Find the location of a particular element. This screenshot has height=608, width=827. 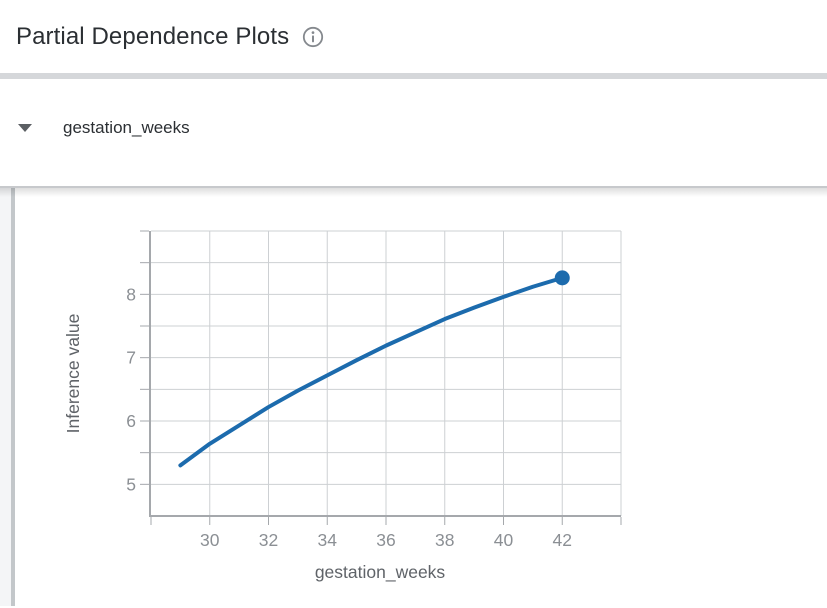

series-line is located at coordinates (371, 371).